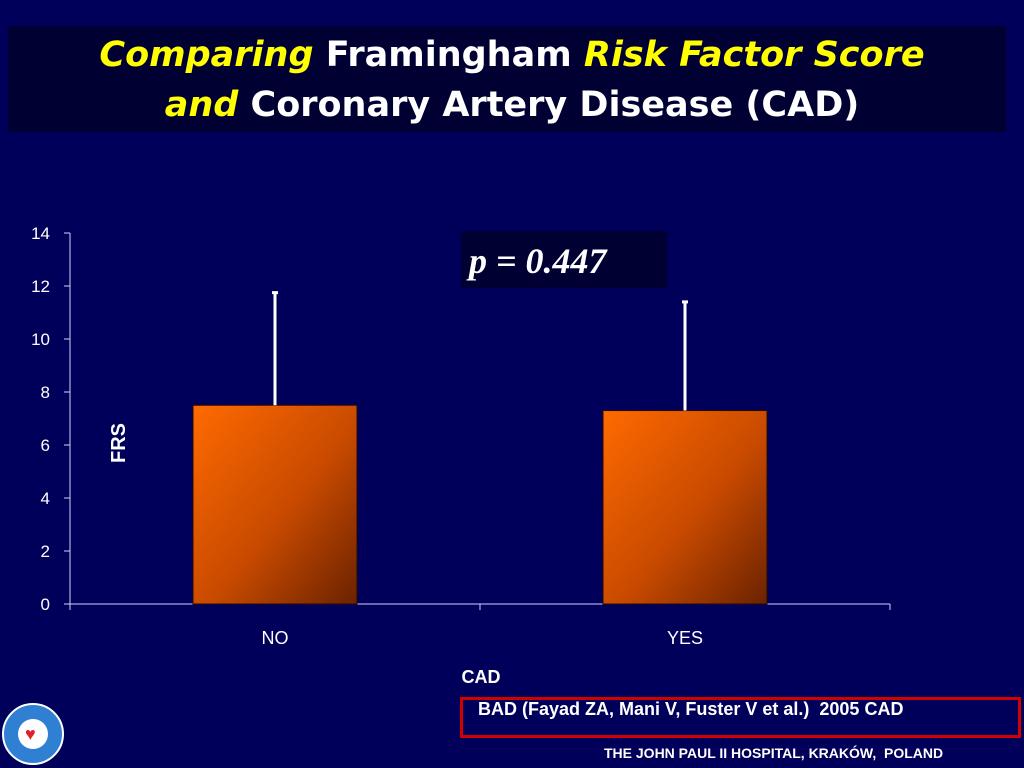 Image resolution: width=1024 pixels, height=768 pixels. What do you see at coordinates (480, 351) in the screenshot?
I see `chart-error-bars` at bounding box center [480, 351].